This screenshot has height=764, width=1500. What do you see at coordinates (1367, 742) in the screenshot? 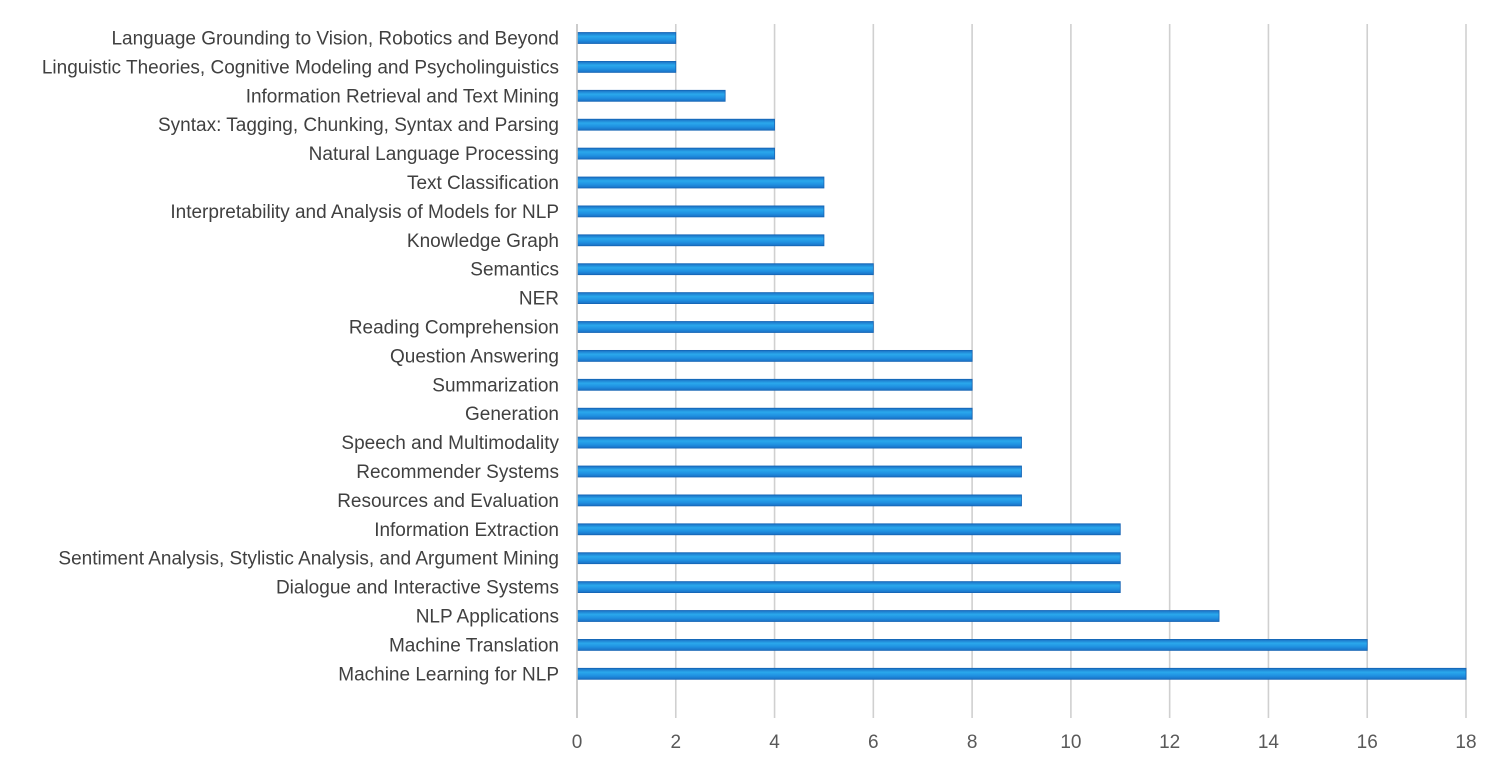
I see `x-tick-label: 16` at bounding box center [1367, 742].